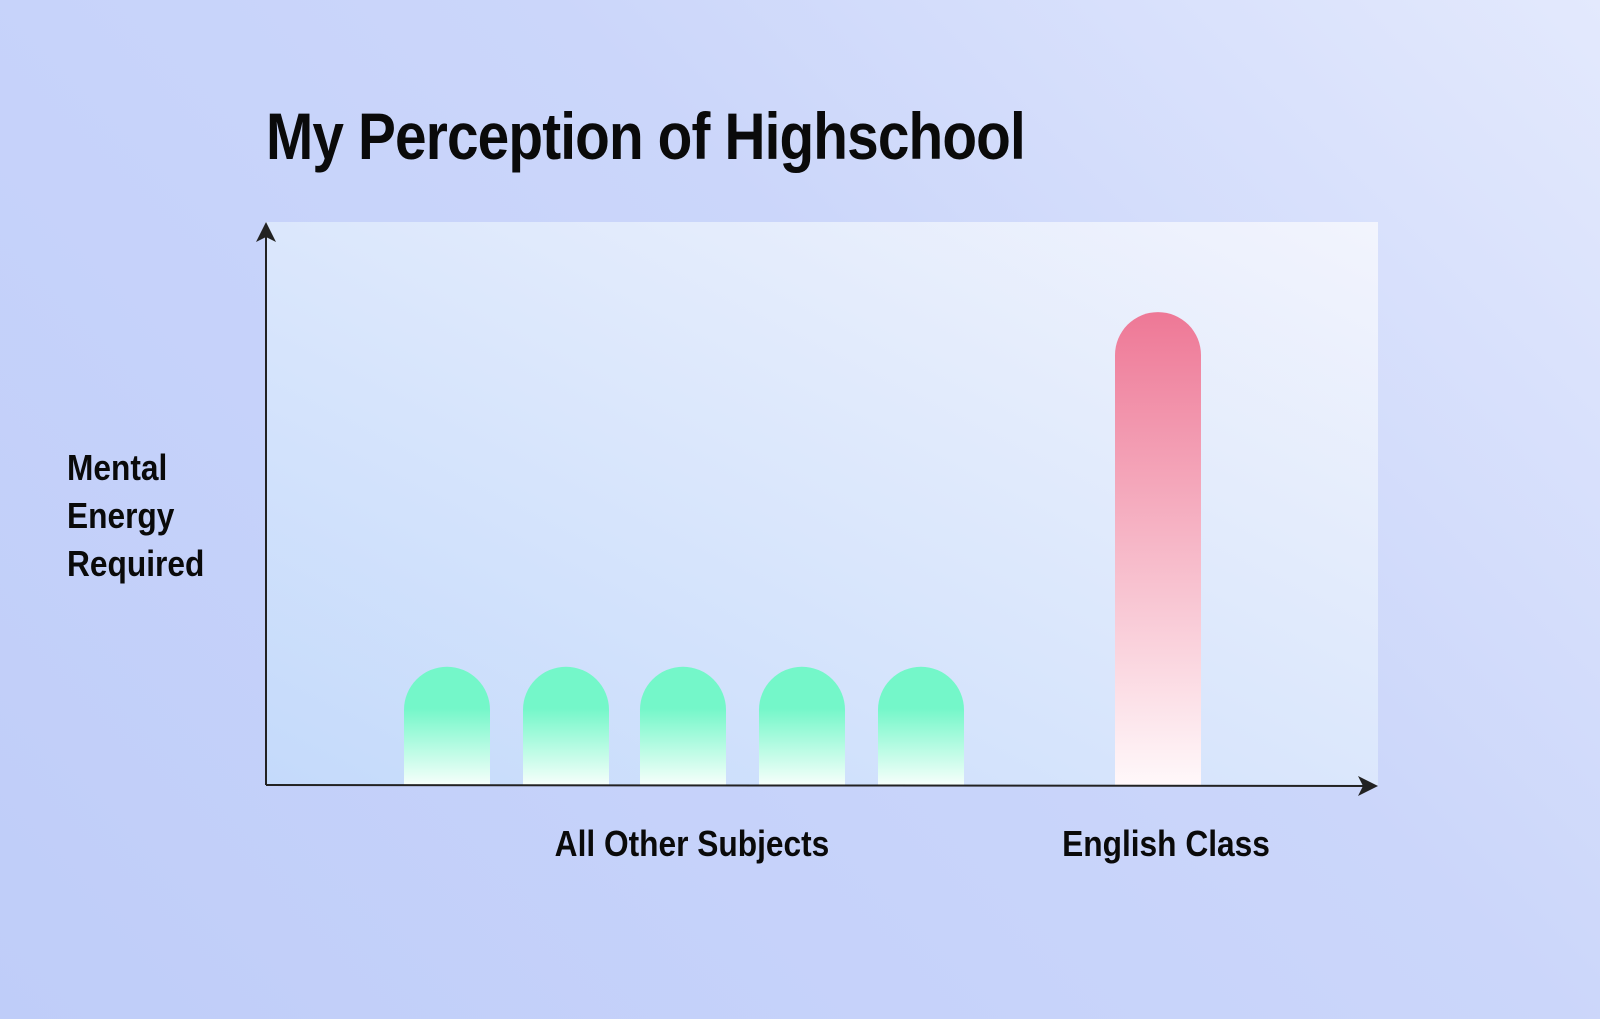 This screenshot has height=1019, width=1600. What do you see at coordinates (692, 843) in the screenshot?
I see `category-label-all-other-subjects: All Other Subjects` at bounding box center [692, 843].